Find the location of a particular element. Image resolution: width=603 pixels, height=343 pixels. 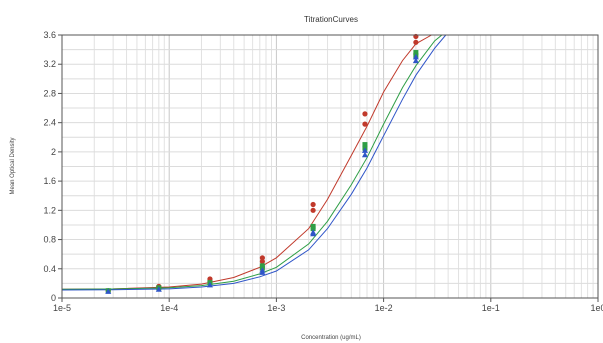

y-tick-label: 0.4 is located at coordinates (49, 269).